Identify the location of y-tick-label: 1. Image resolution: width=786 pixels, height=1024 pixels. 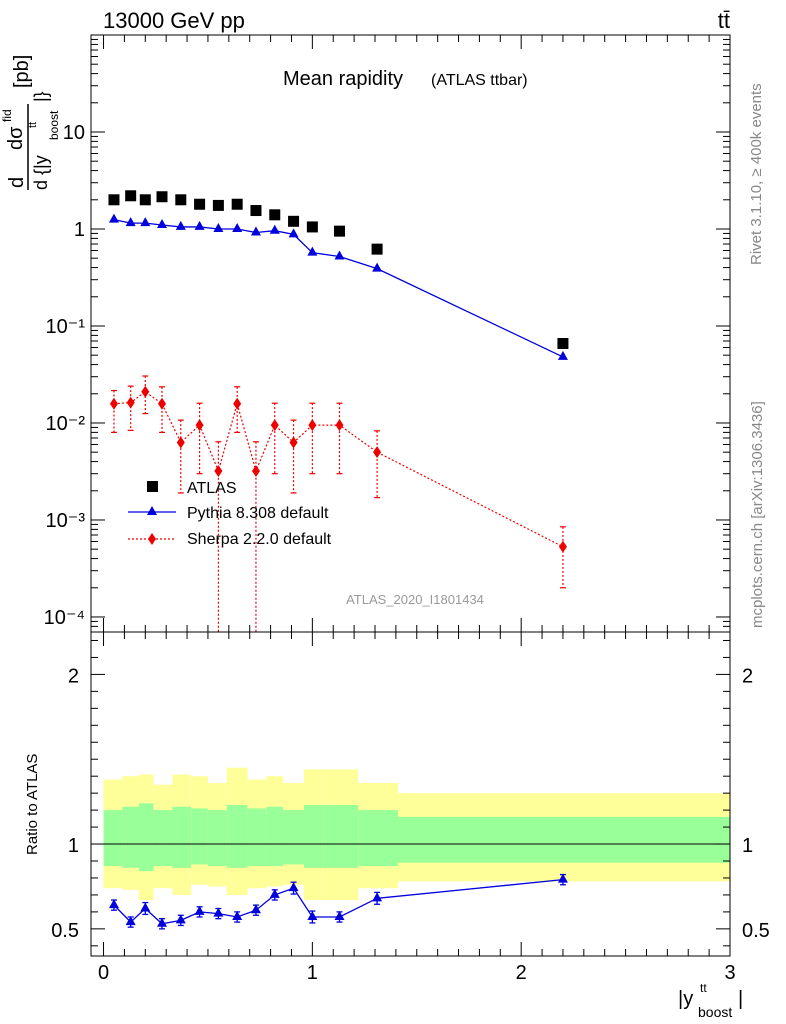
(79, 230).